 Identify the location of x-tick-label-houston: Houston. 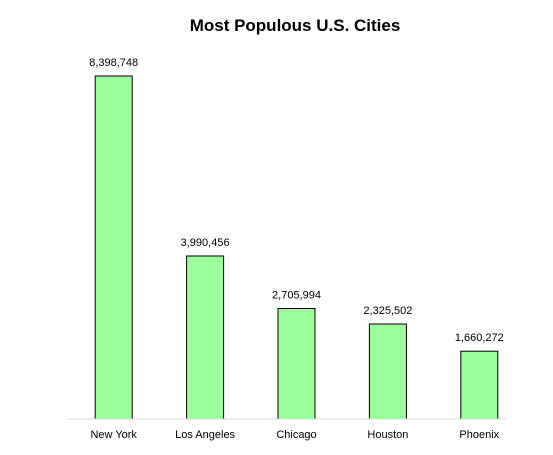
(387, 435).